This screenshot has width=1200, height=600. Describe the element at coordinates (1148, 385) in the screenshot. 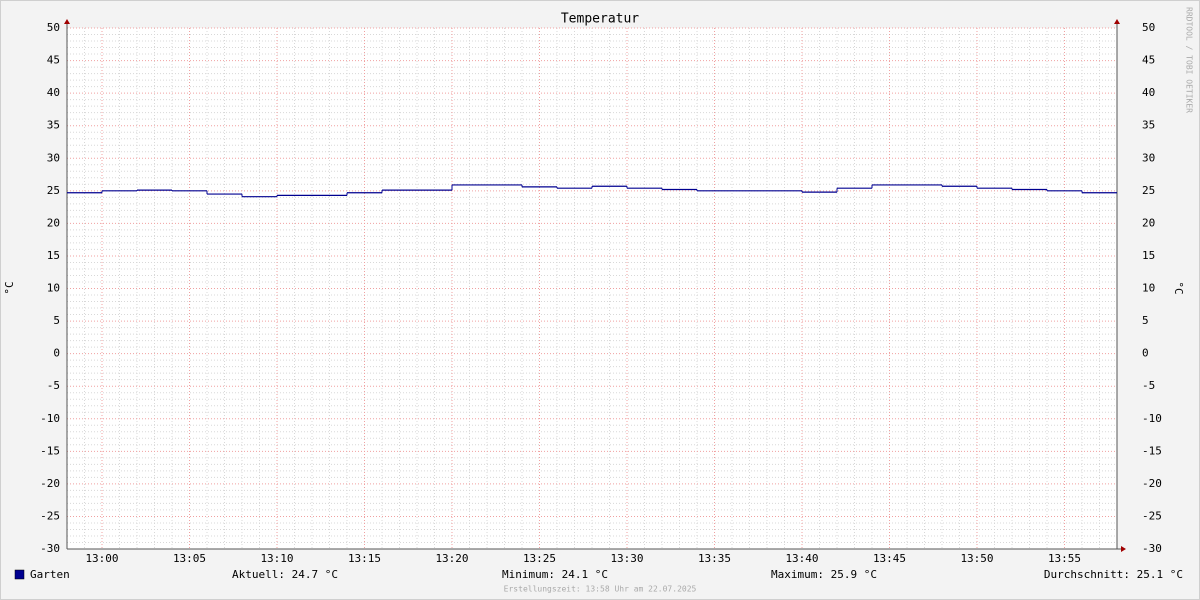

I see `y2-tick-label: -5` at that location.